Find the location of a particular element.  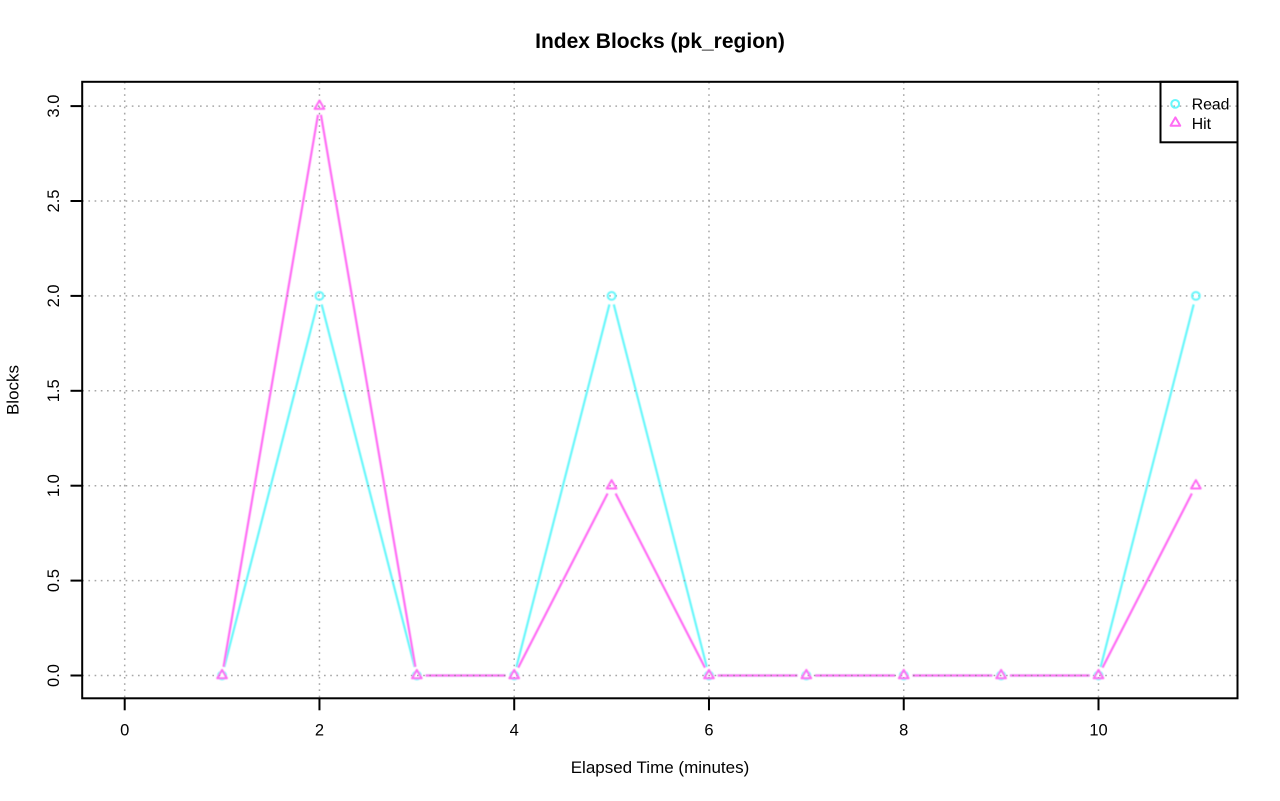

svg-text: 1.5 is located at coordinates (54, 390).